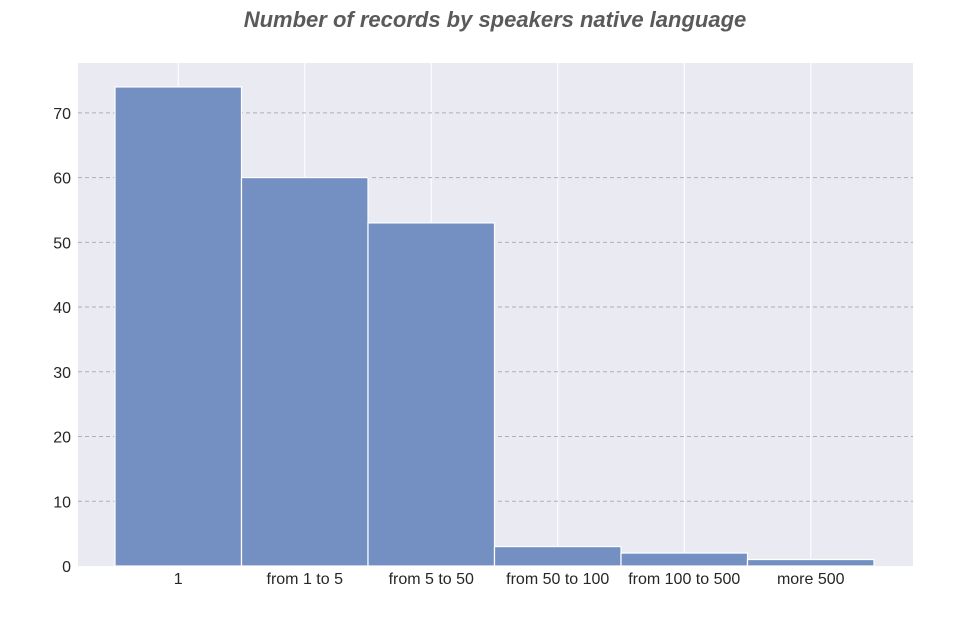 This screenshot has width=974, height=619. I want to click on x-tick-label: from 100 to 500, so click(684, 579).